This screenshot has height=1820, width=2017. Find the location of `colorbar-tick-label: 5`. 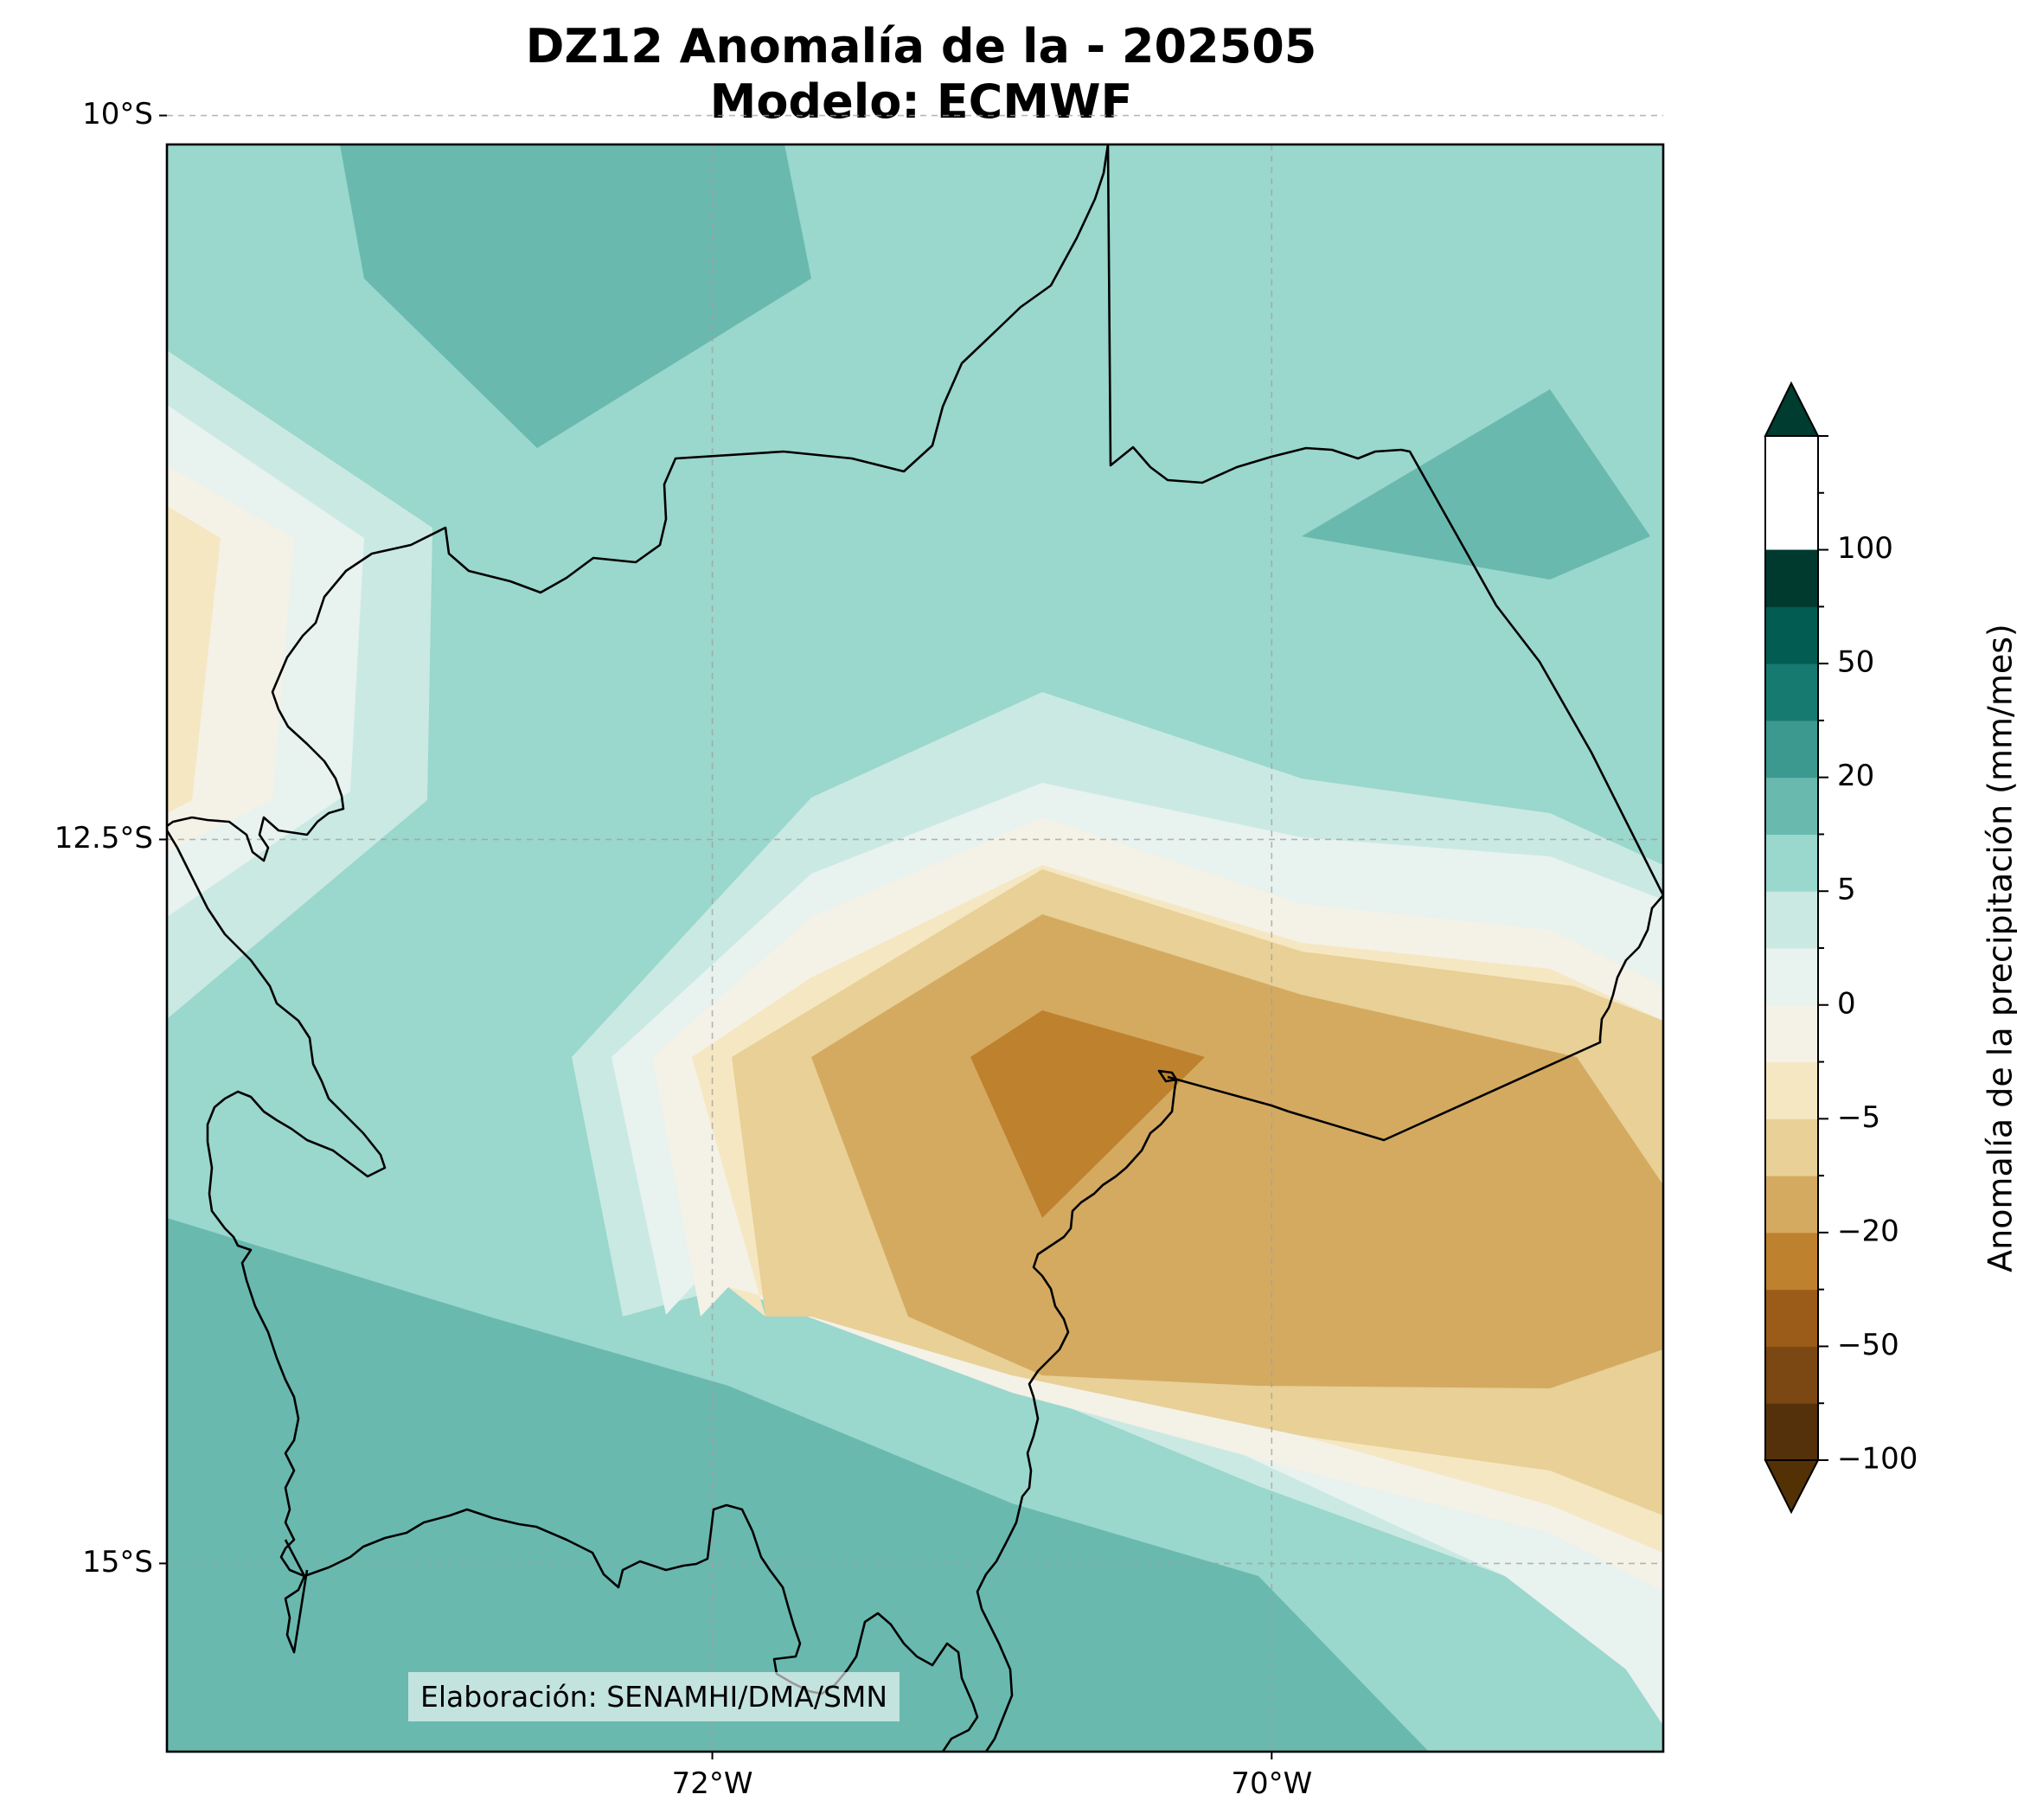

colorbar-tick-label: 5 is located at coordinates (1846, 890).